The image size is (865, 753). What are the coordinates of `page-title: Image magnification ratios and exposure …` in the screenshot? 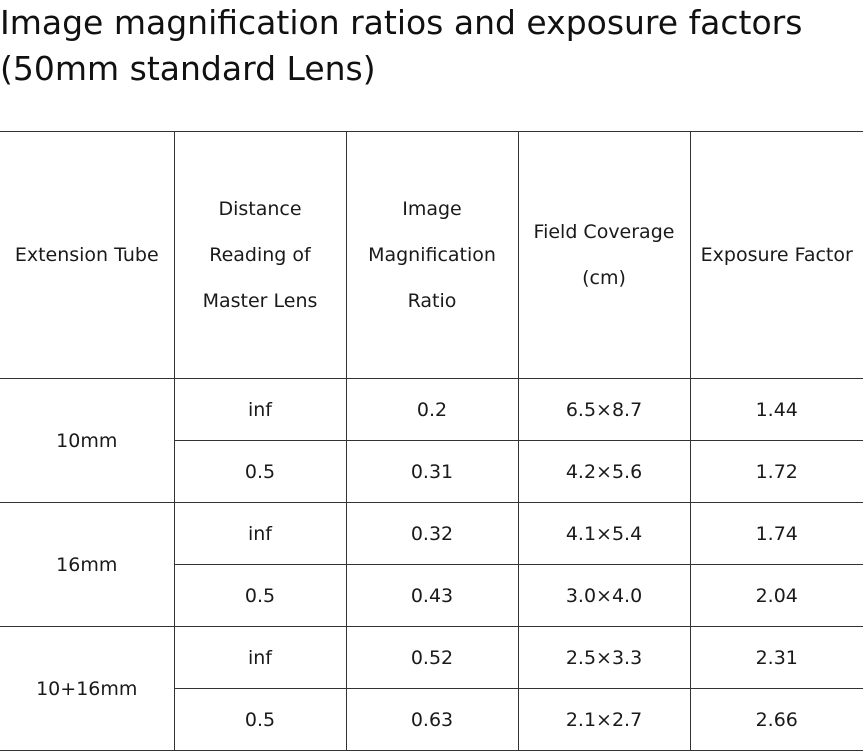 It's located at (432, 46).